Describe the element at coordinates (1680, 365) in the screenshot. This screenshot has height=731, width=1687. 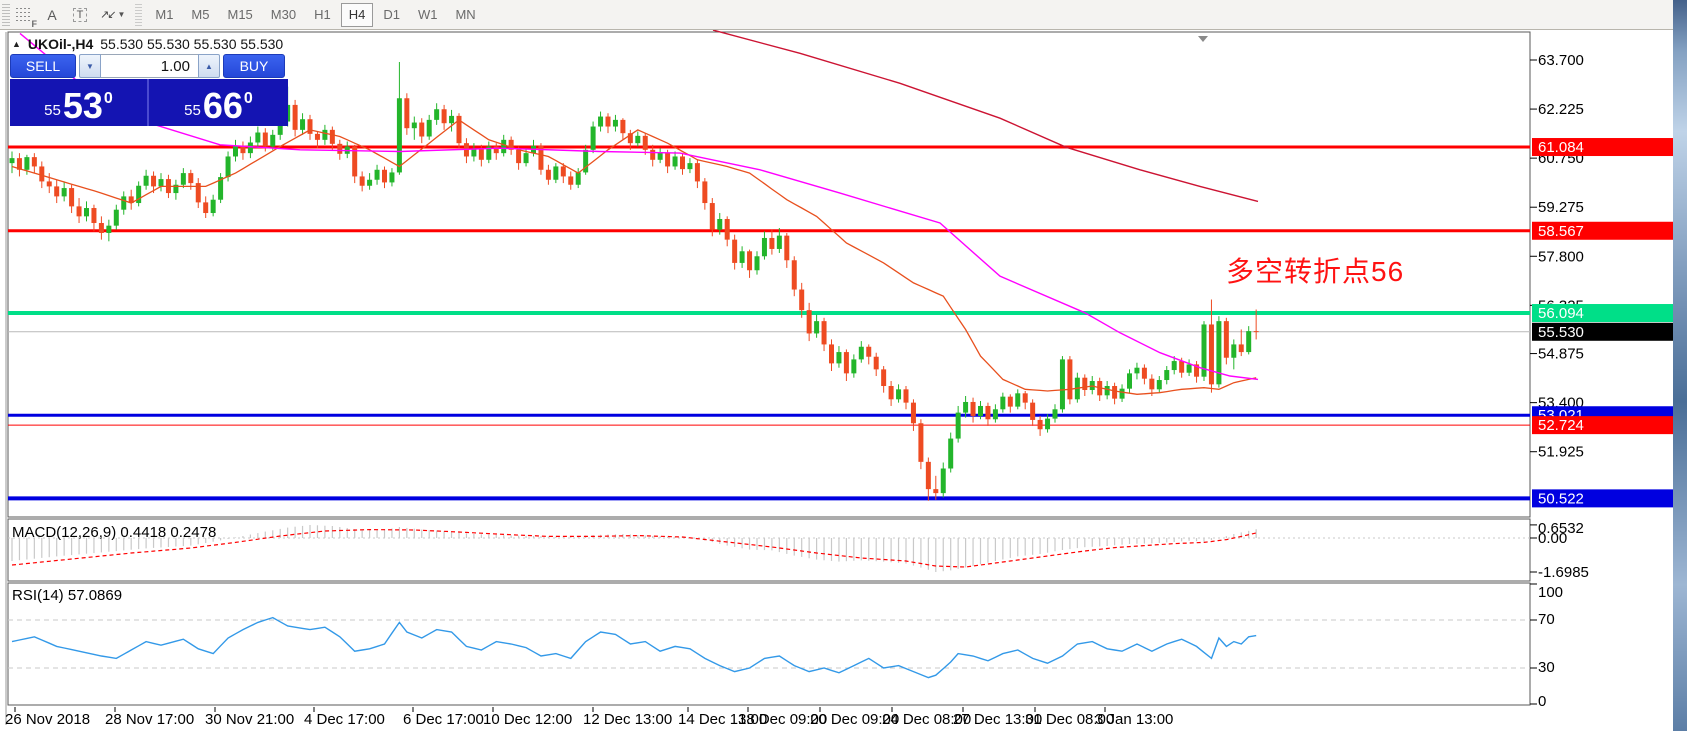
I see `window-edge` at that location.